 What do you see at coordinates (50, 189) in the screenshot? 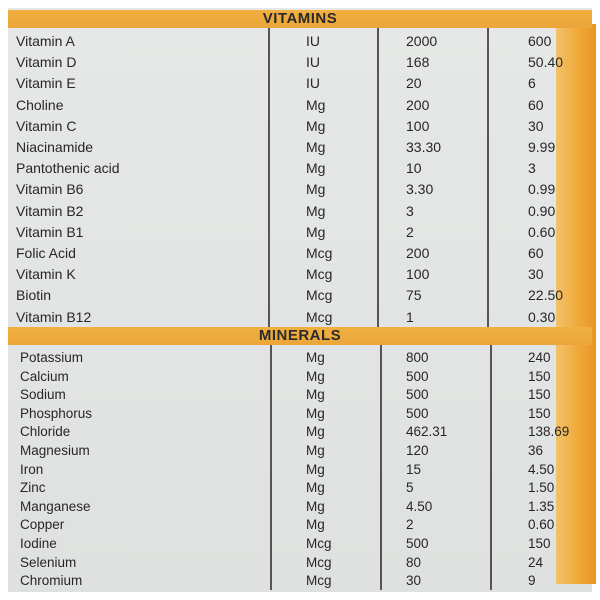
I see `nutrient-name: Vitamin B6` at bounding box center [50, 189].